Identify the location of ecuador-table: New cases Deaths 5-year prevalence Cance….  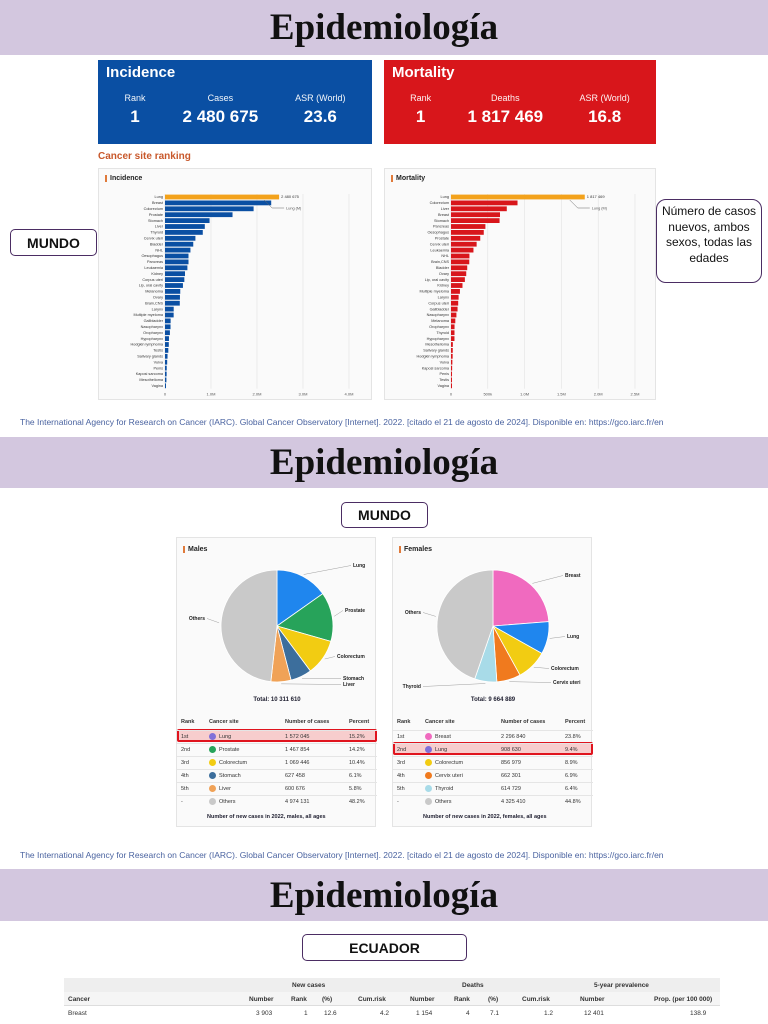
(392, 999).